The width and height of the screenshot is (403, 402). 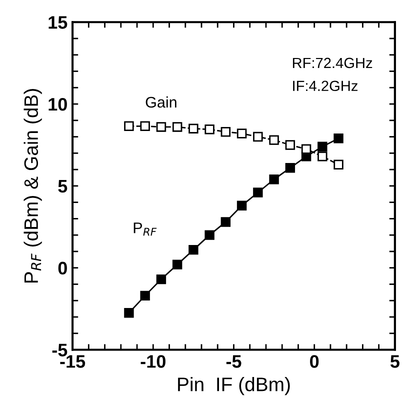 What do you see at coordinates (33, 186) in the screenshot?
I see `y-axis-title: P$_{RF}$ (dBm) & Gain (dB)` at bounding box center [33, 186].